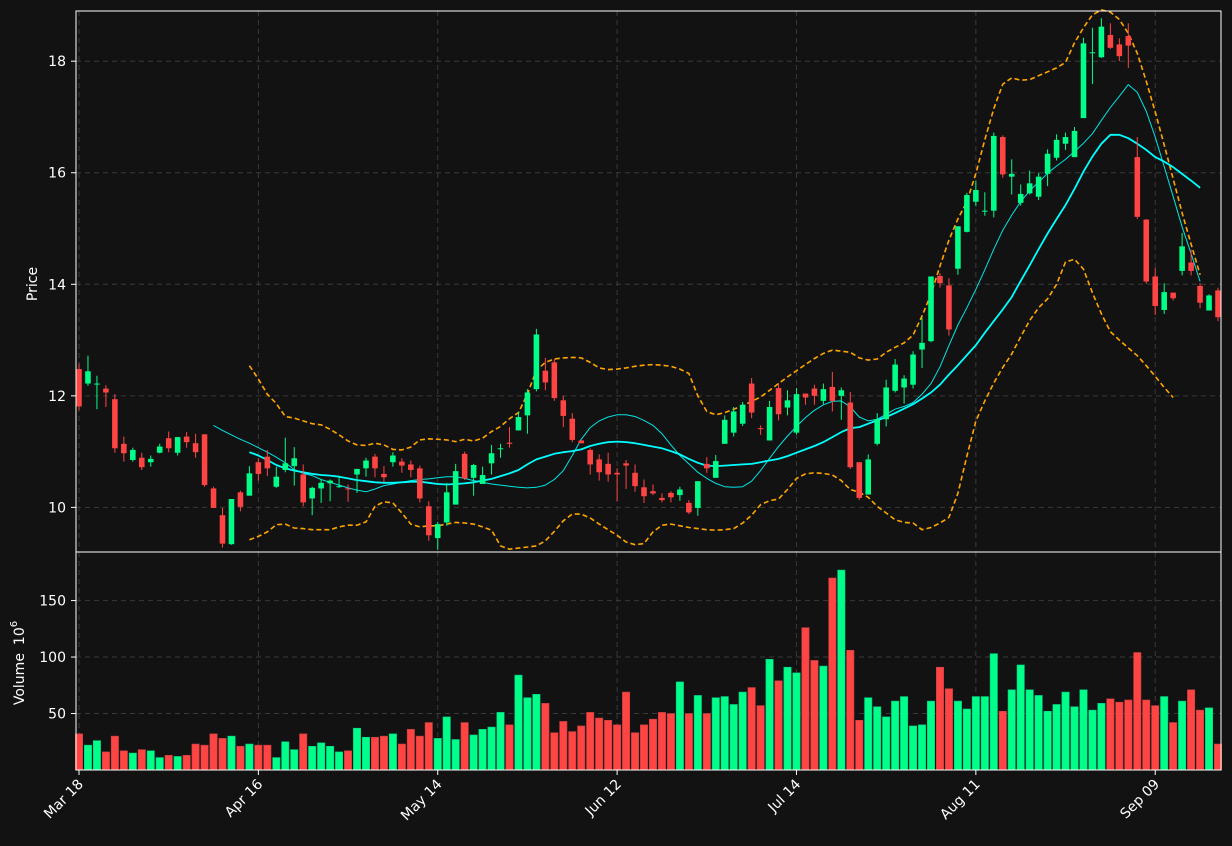 The image size is (1232, 846). I want to click on volume-axis-title-text: Volume, so click(20, 679).